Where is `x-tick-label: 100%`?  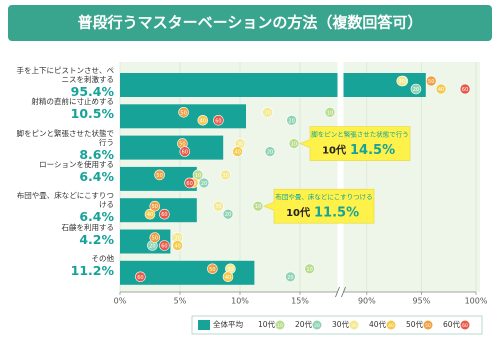
x-tick-label: 100% is located at coordinates (476, 301).